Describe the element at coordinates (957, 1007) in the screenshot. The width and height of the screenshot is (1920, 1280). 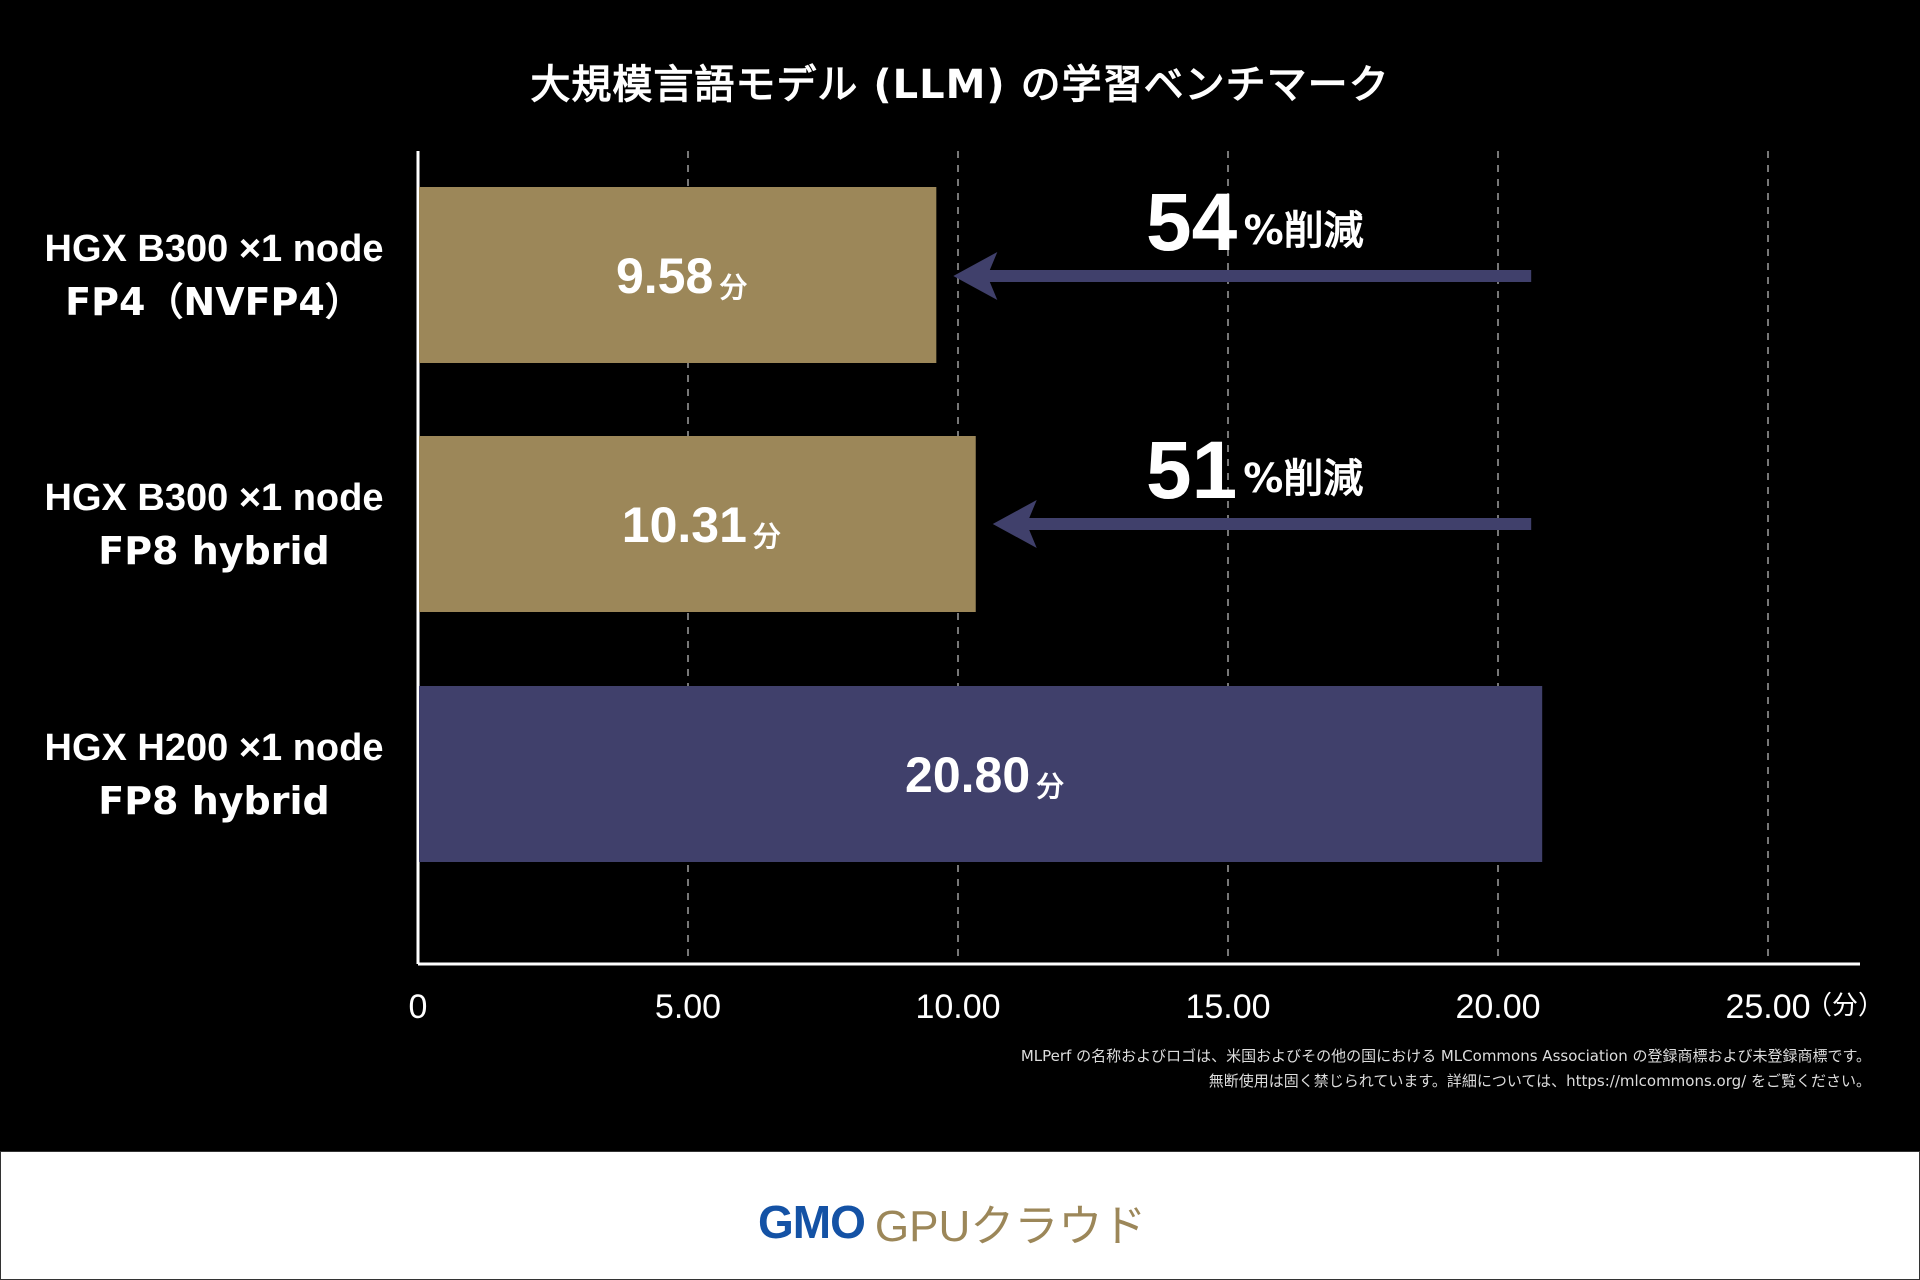
I see `x-tick-label: 10.00` at that location.